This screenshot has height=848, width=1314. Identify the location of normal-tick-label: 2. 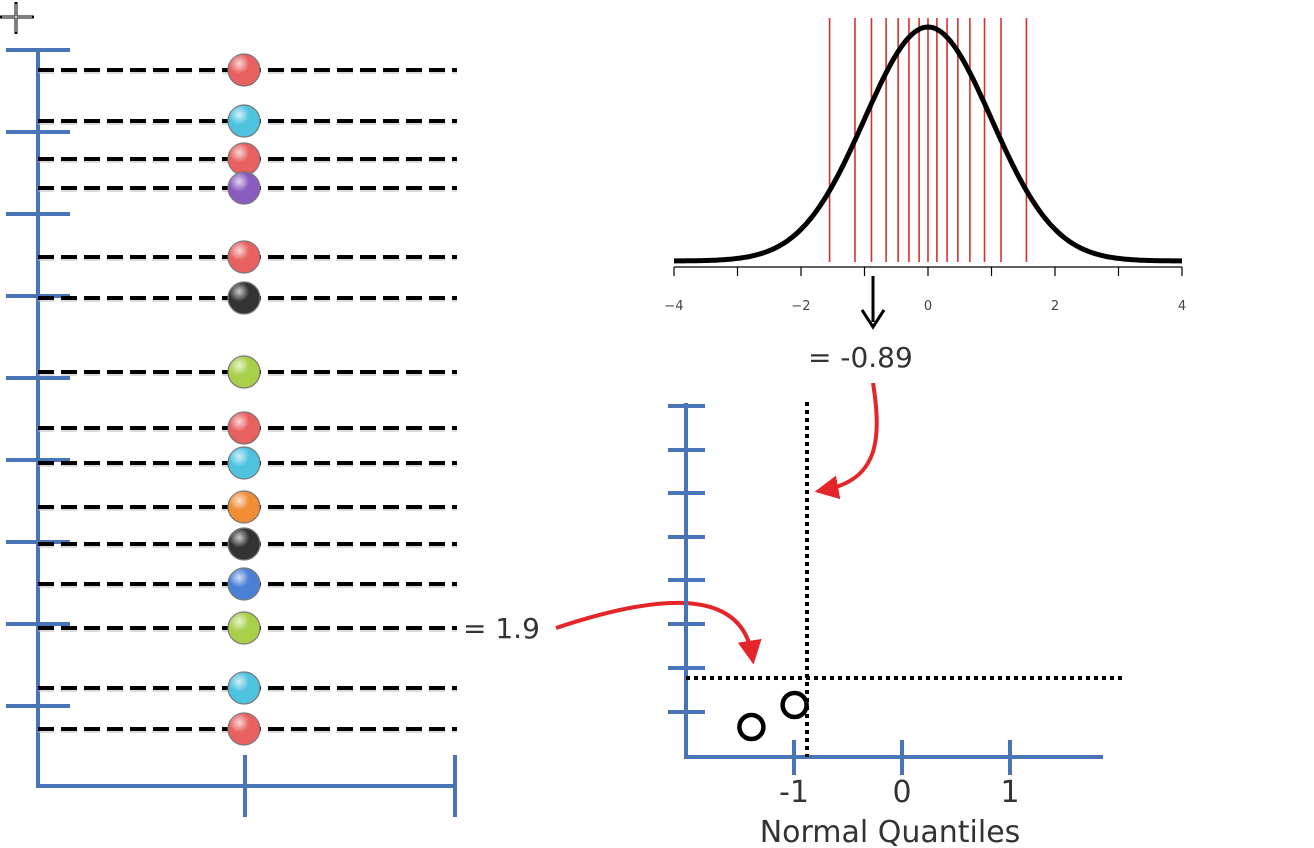
(1055, 306).